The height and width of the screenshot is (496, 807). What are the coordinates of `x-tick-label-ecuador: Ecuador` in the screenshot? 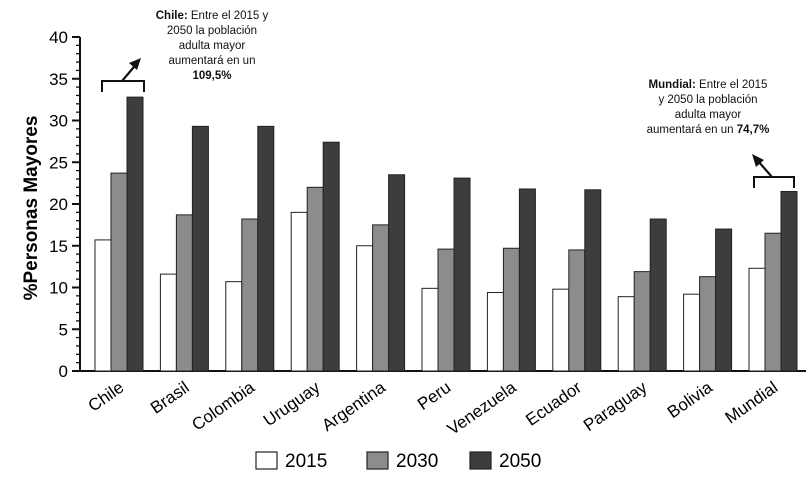 It's located at (553, 404).